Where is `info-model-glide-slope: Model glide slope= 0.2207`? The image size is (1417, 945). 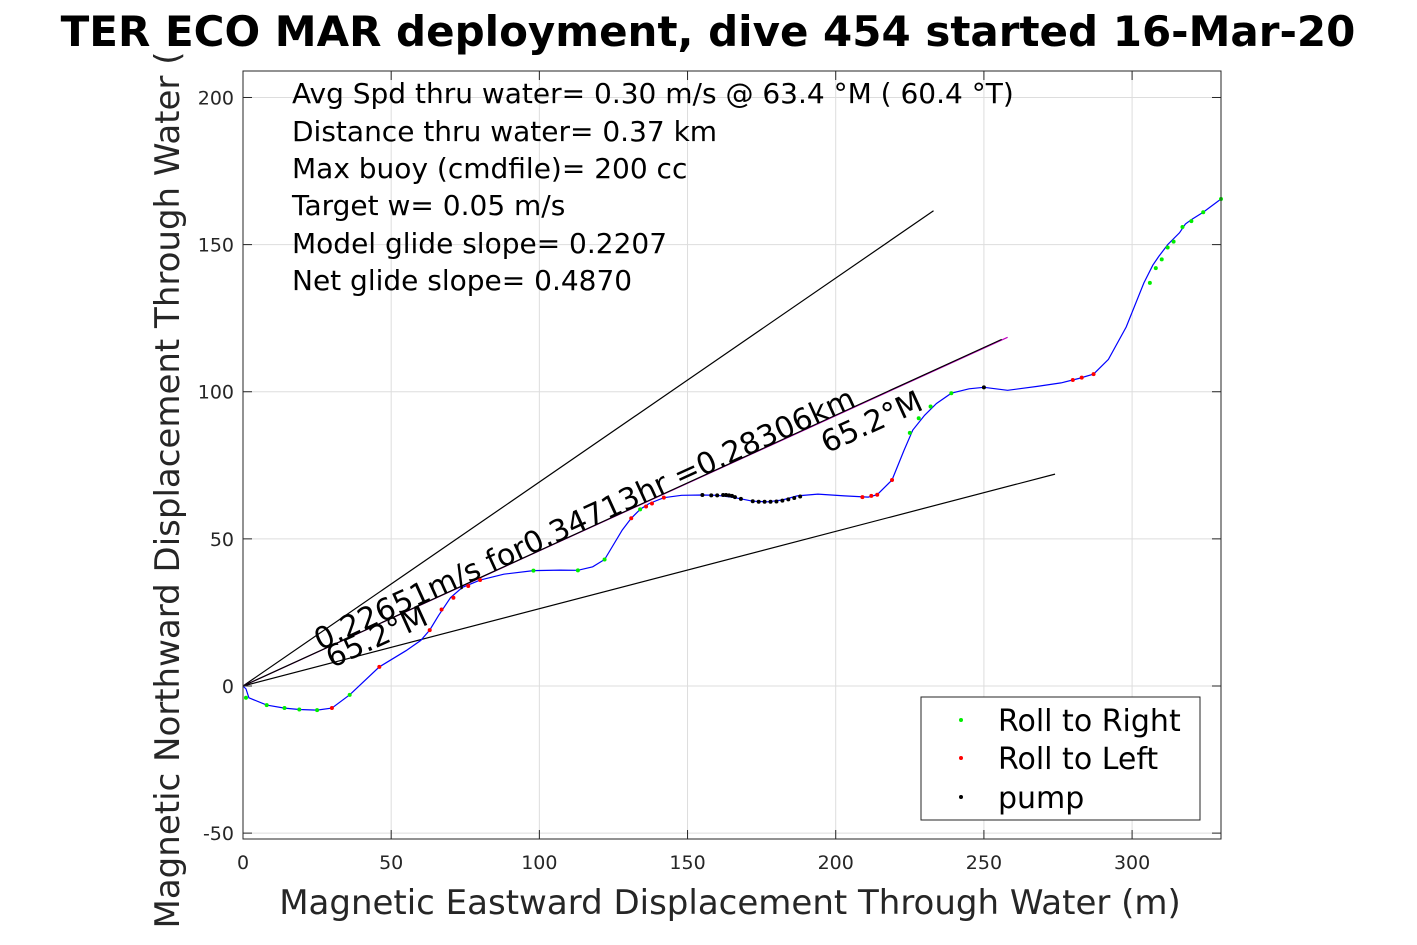 info-model-glide-slope: Model glide slope= 0.2207 is located at coordinates (479, 243).